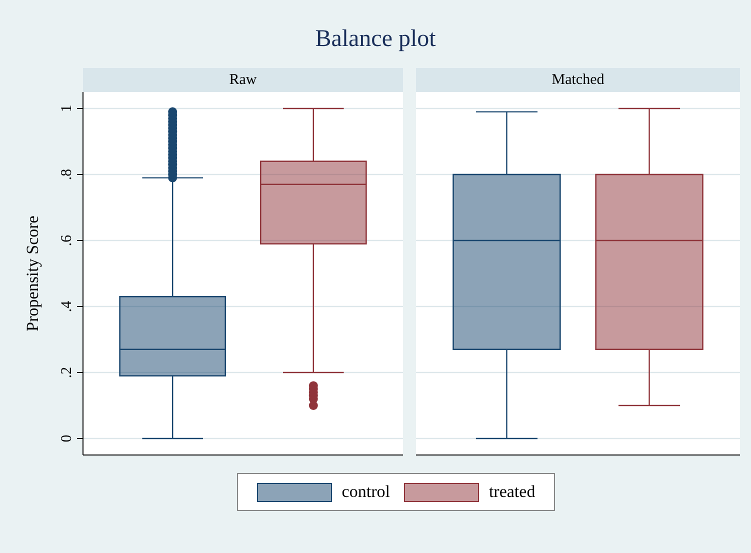 Image resolution: width=751 pixels, height=553 pixels. What do you see at coordinates (375, 39) in the screenshot?
I see `chart-title: Balance plot` at bounding box center [375, 39].